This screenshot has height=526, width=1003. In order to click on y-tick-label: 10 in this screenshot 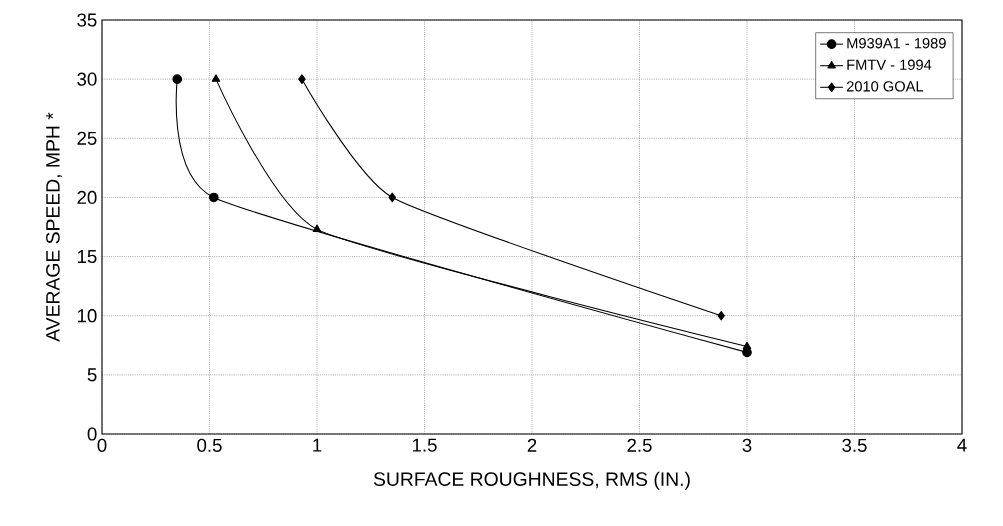, I will do `click(87, 316)`.